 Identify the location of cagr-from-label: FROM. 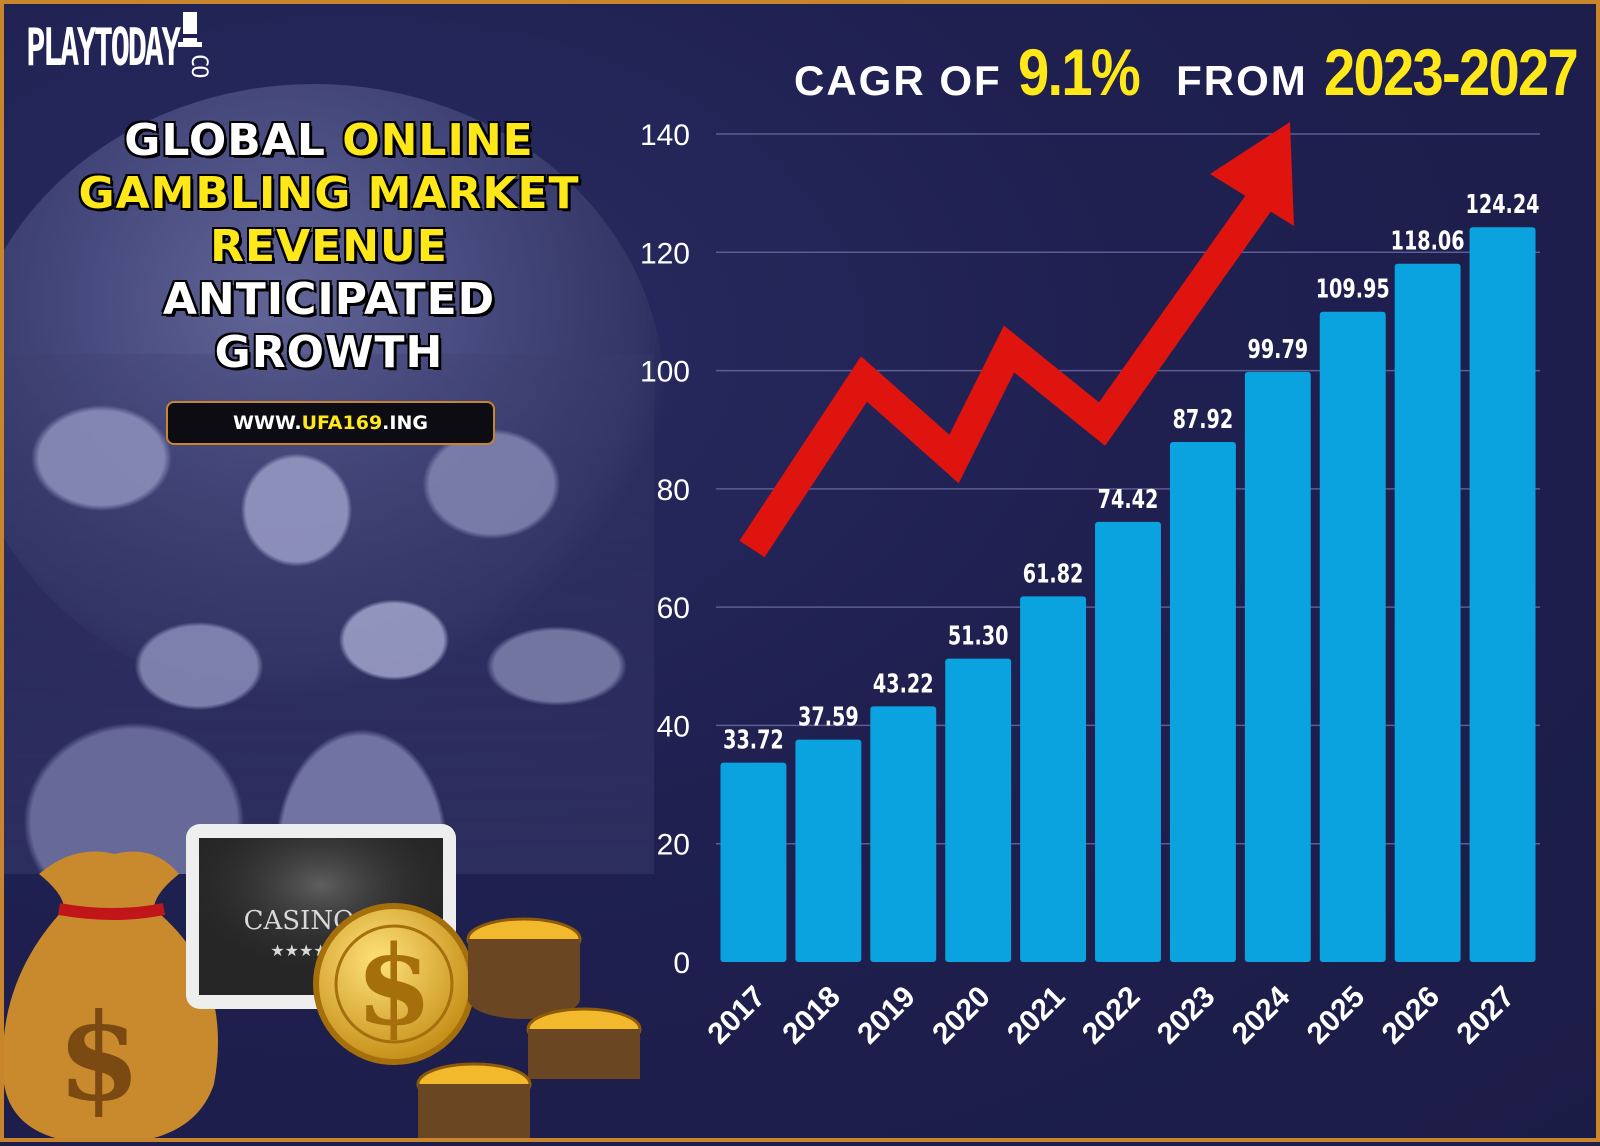
(1242, 80).